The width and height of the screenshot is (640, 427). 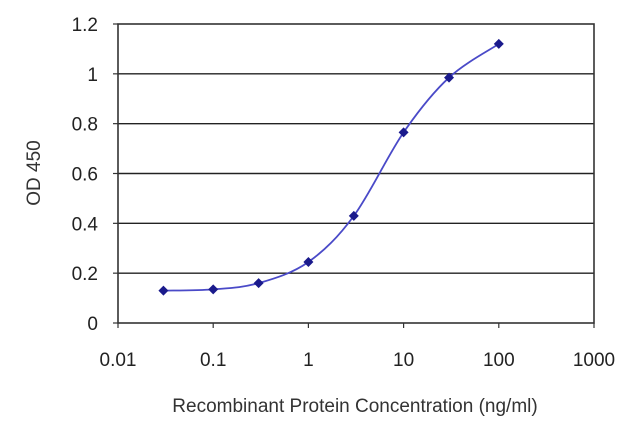 I want to click on y-axis-ticks: 0 0.2 0.4 0.6 0.8 1 1.2, so click(x=95, y=175).